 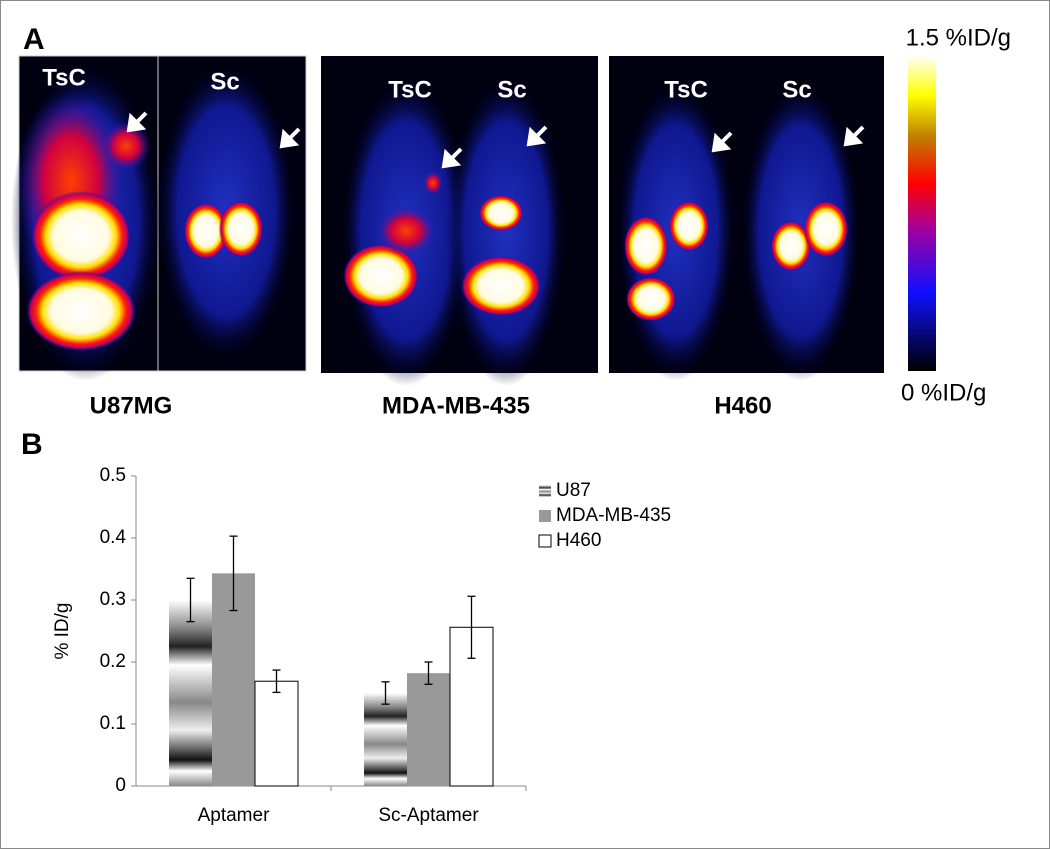 I want to click on x-tick-label: Sc-Aptamer, so click(x=428, y=815).